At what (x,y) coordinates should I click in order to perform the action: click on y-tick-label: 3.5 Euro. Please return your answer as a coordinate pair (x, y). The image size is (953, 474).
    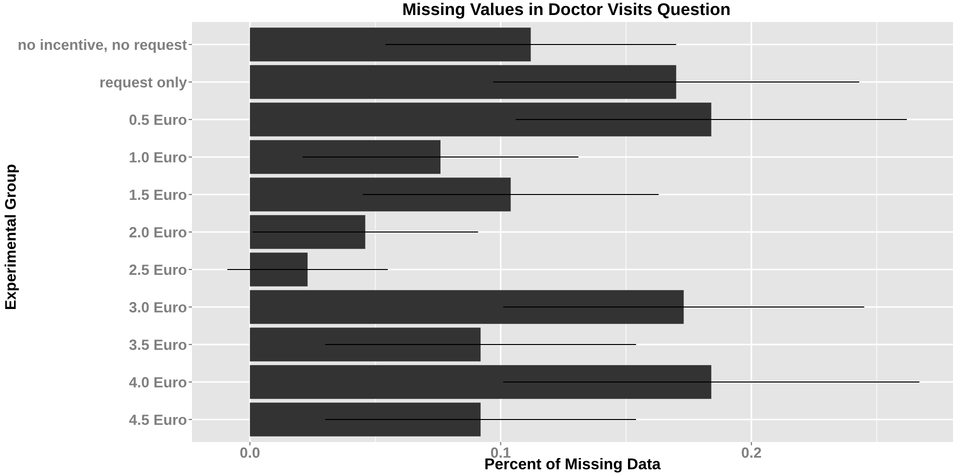
    Looking at the image, I should click on (157, 345).